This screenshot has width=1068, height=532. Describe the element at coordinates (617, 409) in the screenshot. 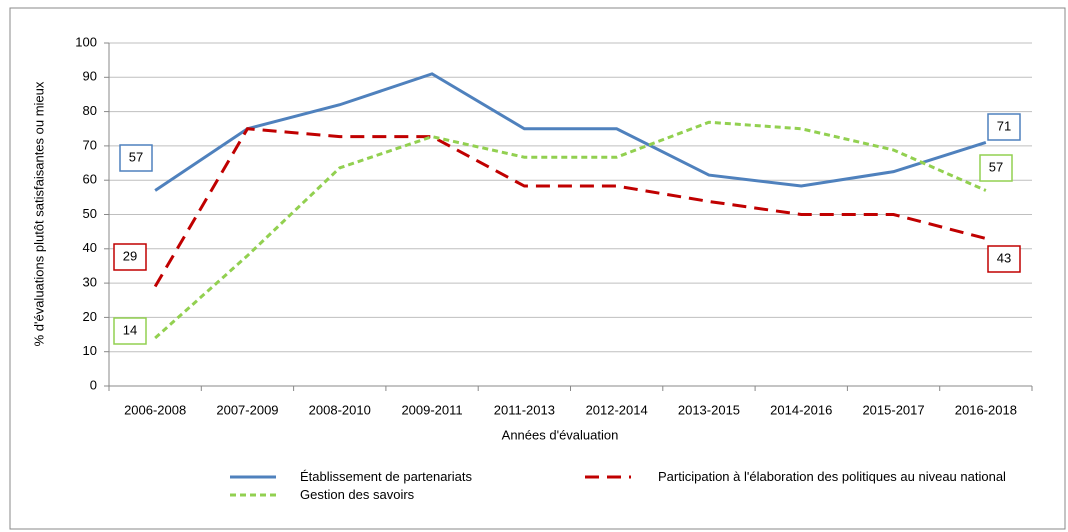

I see `x-tick-label: 2012-2014` at that location.